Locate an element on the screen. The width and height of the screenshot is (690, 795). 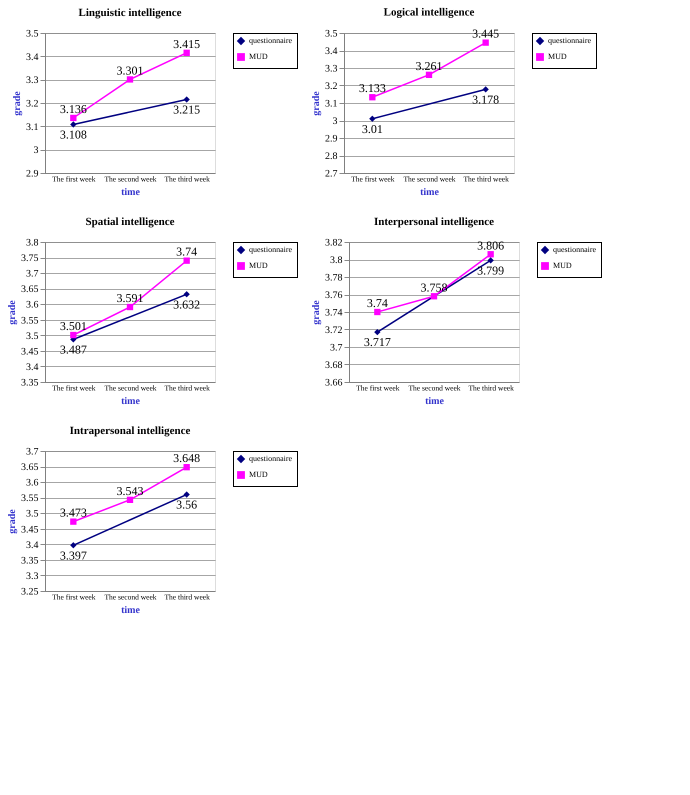
y-tick-label: 3.66 is located at coordinates (333, 383).